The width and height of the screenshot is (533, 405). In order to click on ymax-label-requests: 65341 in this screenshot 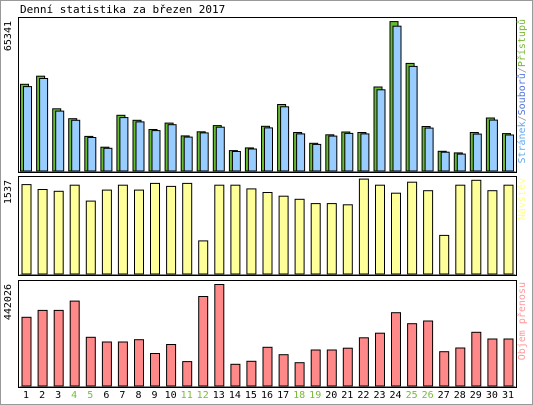, I will do `click(8, 36)`.